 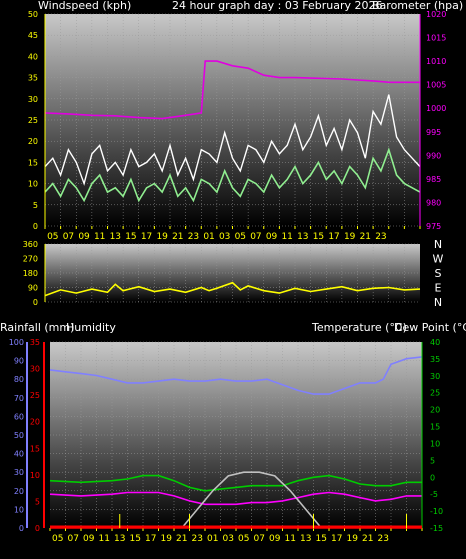 What do you see at coordinates (436, 85) in the screenshot?
I see `y-tick-label: 1005` at bounding box center [436, 85].